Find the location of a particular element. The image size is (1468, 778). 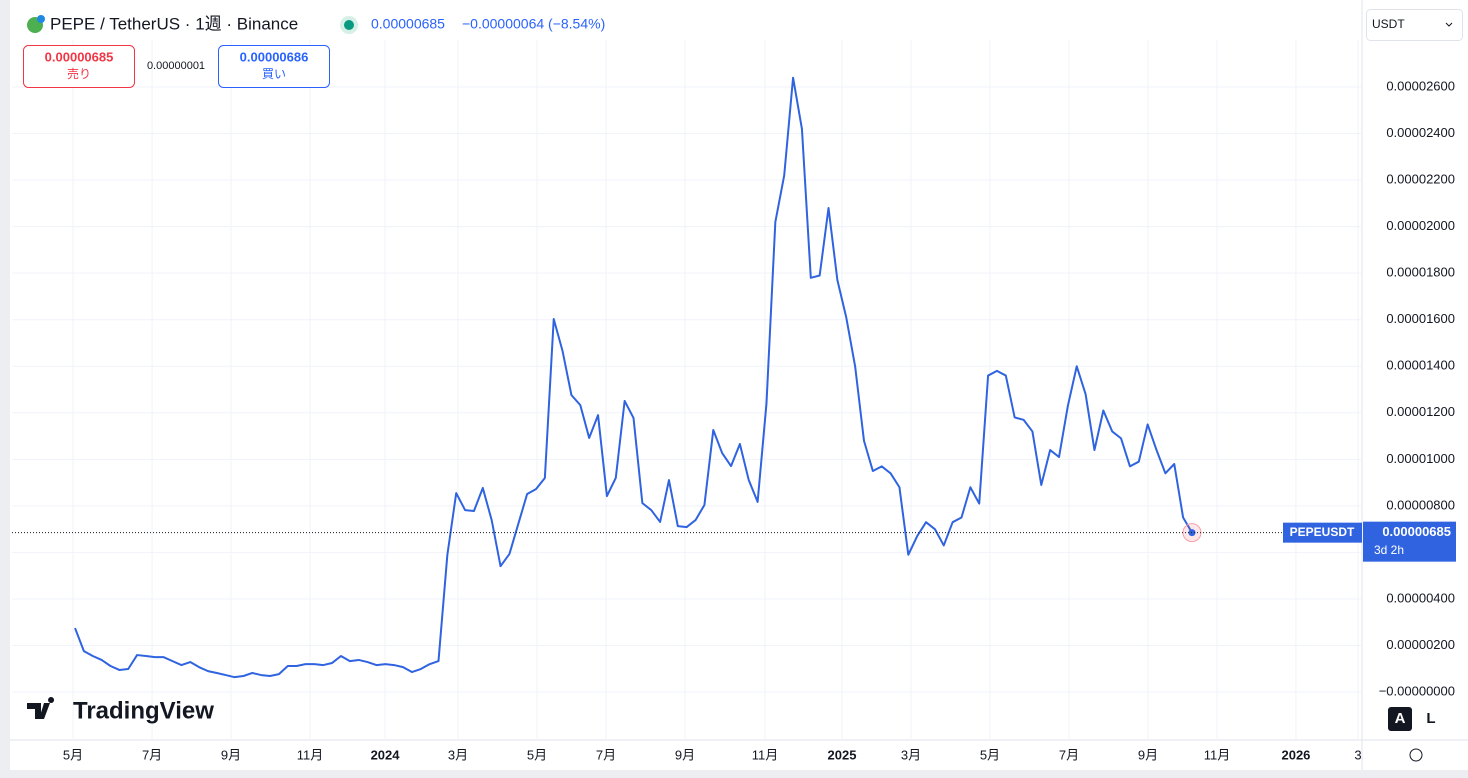

x-tick-label: 2026 is located at coordinates (1295, 754).